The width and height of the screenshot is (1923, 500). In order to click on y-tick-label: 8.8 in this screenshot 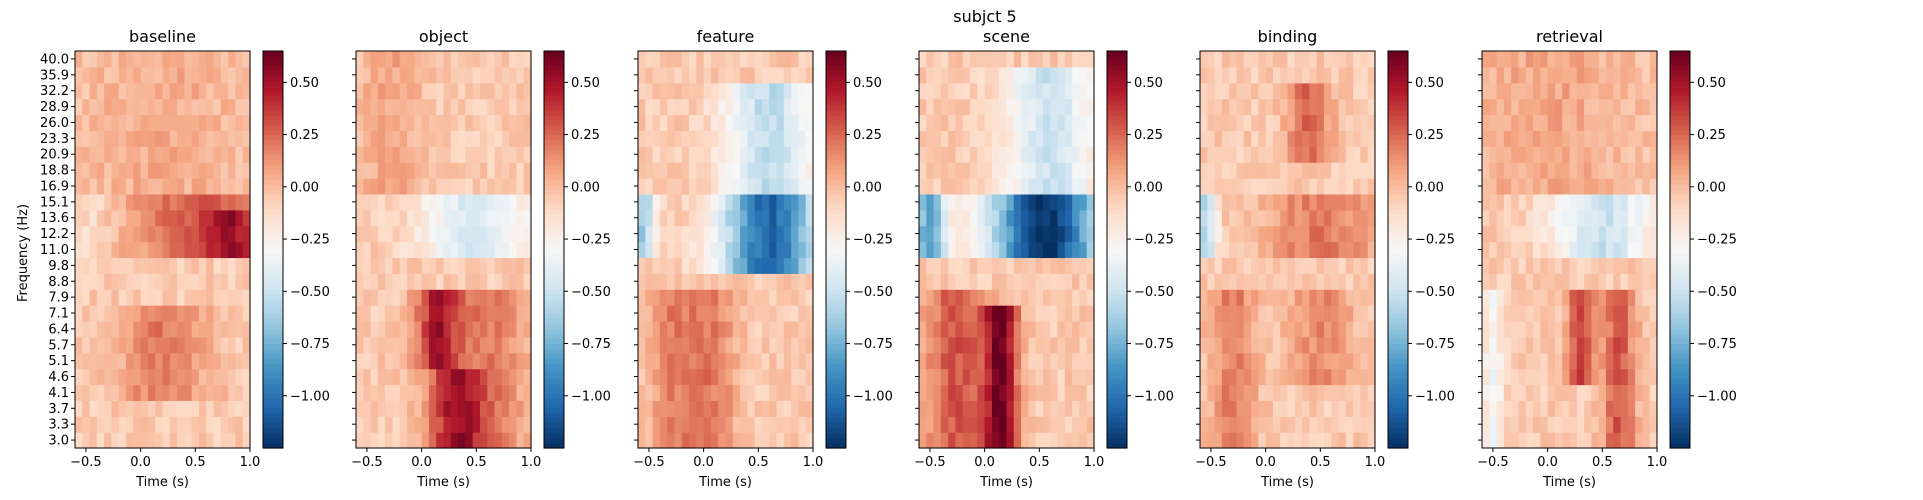, I will do `click(58, 282)`.